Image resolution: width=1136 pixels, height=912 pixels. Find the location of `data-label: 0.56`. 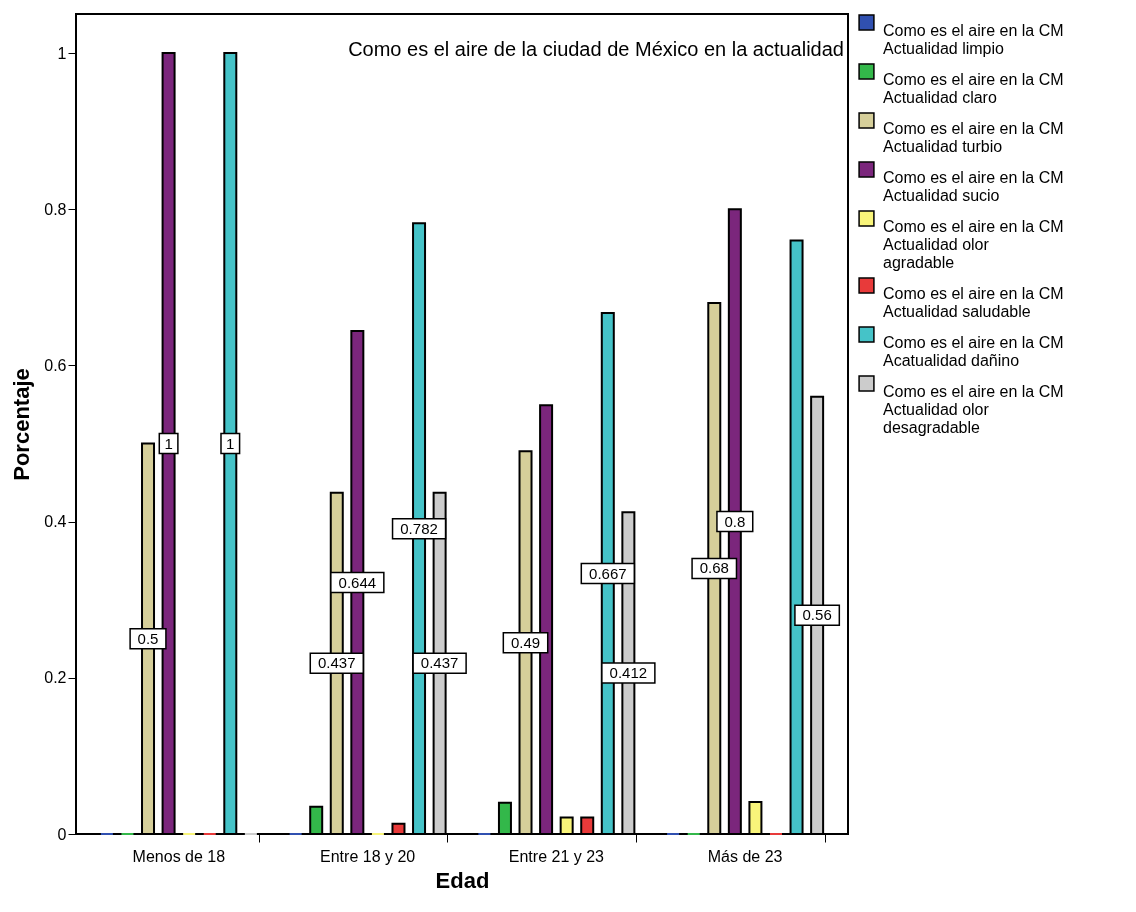

data-label: 0.56 is located at coordinates (817, 615).